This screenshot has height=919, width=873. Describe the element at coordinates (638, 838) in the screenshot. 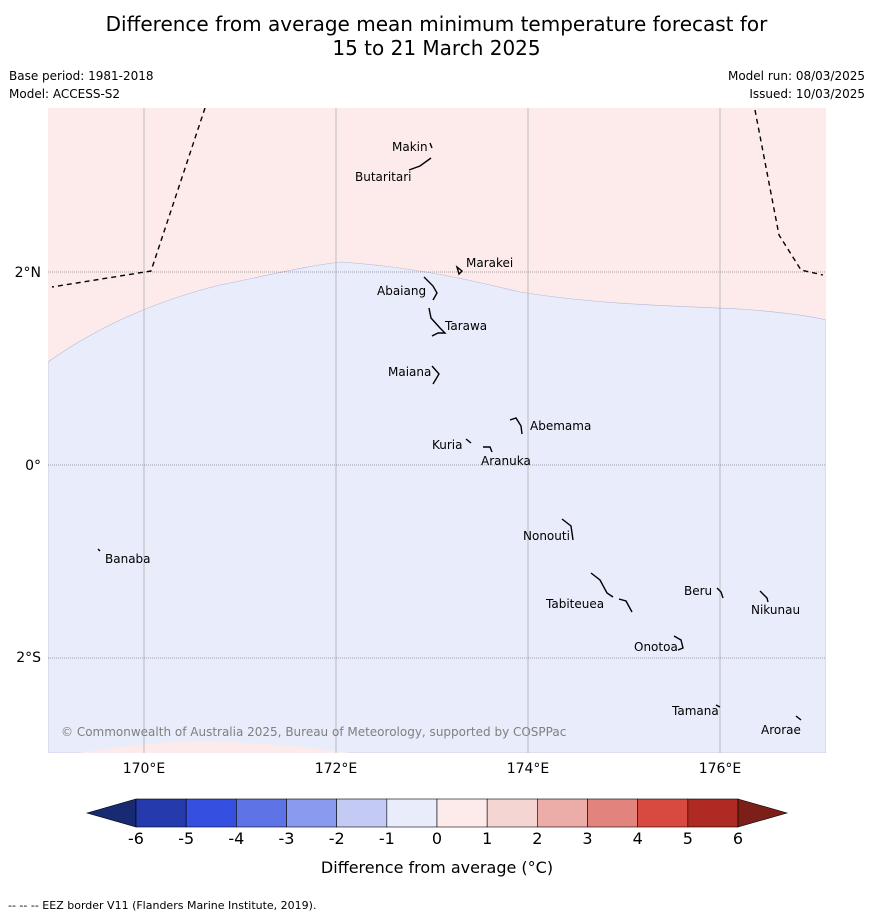

I see `colorbar-tick-label: 4` at that location.